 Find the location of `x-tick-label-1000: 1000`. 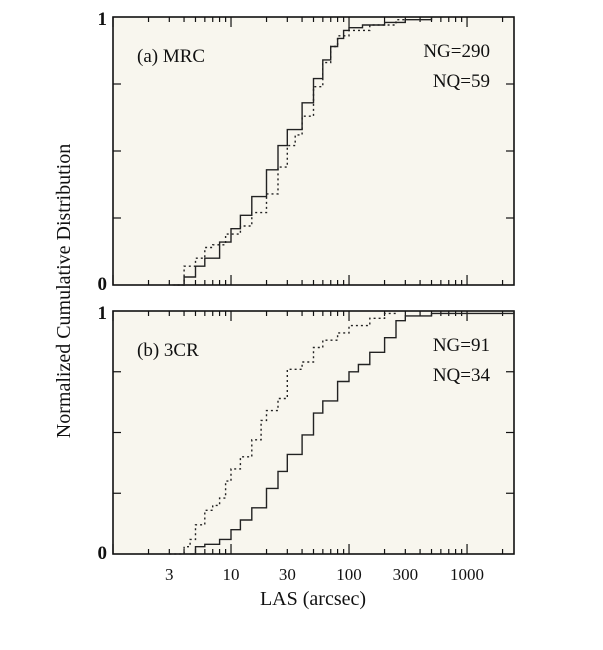

x-tick-label-1000: 1000 is located at coordinates (467, 574).